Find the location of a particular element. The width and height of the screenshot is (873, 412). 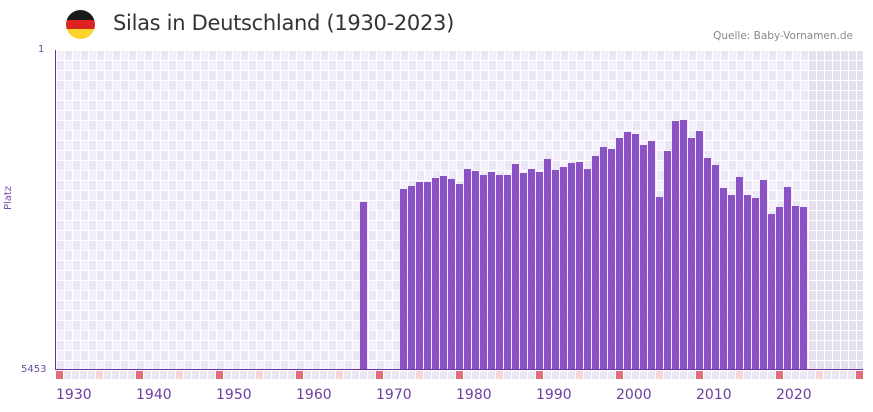

bar-1998 is located at coordinates (603, 258).